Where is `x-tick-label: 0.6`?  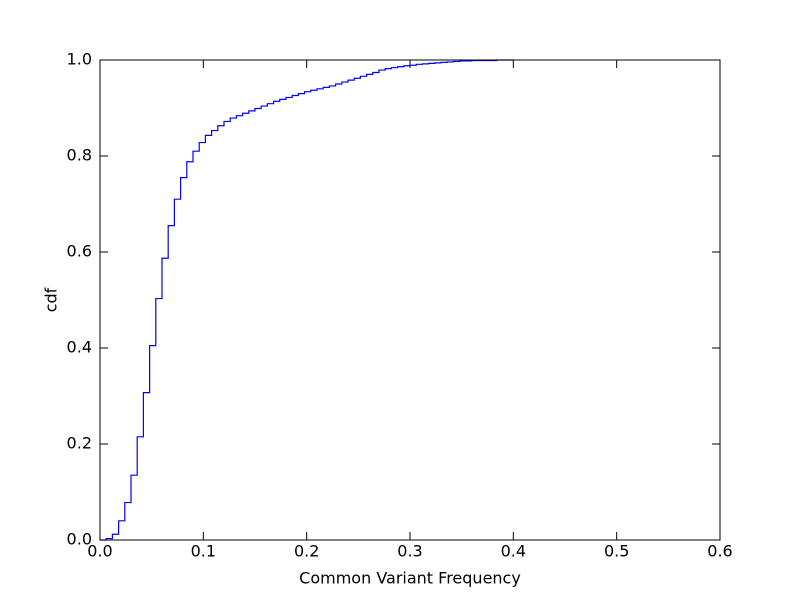 x-tick-label: 0.6 is located at coordinates (719, 551).